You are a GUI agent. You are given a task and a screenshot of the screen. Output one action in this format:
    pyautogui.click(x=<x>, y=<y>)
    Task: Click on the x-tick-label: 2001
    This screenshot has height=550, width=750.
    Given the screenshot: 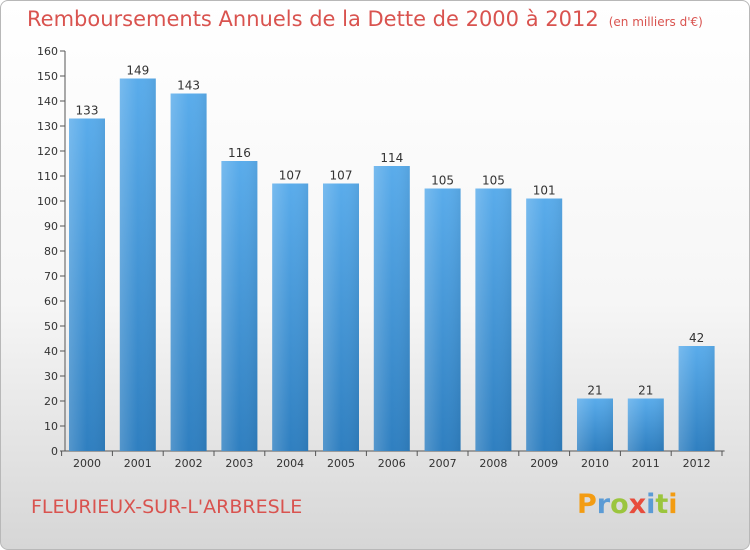 What is the action you would take?
    pyautogui.click(x=138, y=463)
    